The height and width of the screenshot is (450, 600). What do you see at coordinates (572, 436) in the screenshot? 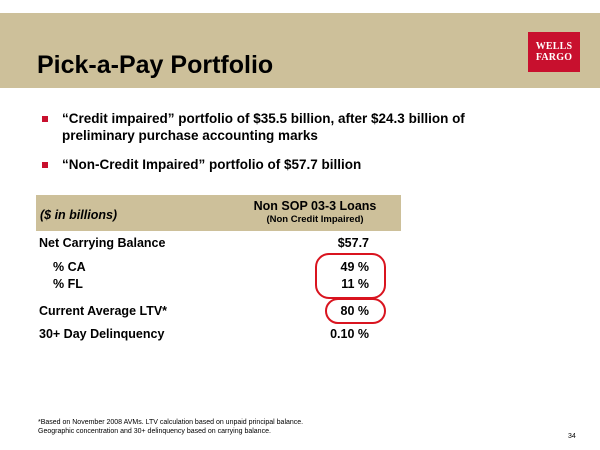
I see `page-number: 34` at bounding box center [572, 436].